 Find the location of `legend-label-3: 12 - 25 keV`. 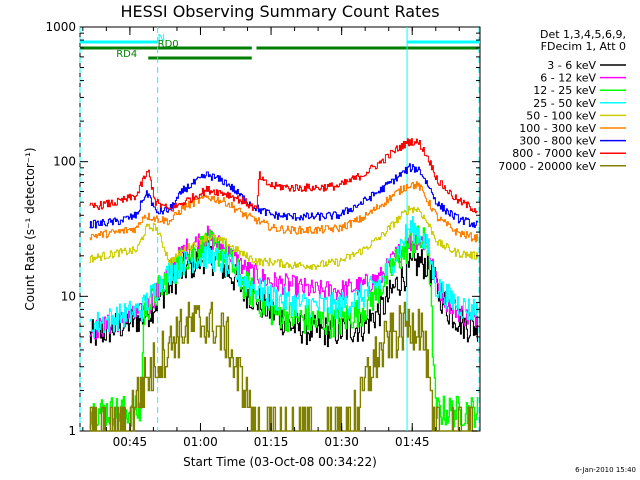

legend-label-3: 12 - 25 keV is located at coordinates (564, 90).